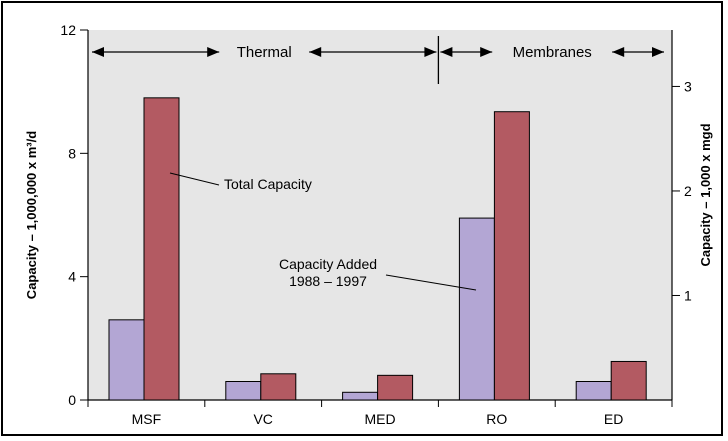  I want to click on y-tick-label: 4, so click(72, 277).